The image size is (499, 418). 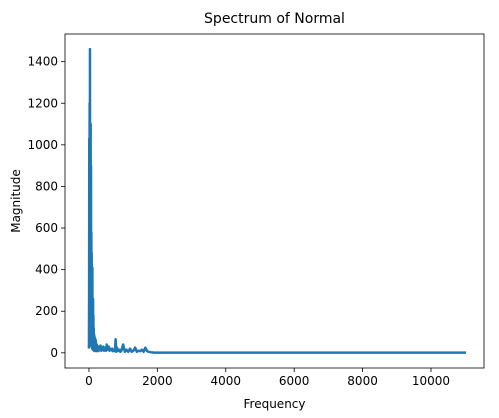 I want to click on y-axis-ticks: 0 200 400 600 800 1000 1200 1400, so click(x=46, y=207).